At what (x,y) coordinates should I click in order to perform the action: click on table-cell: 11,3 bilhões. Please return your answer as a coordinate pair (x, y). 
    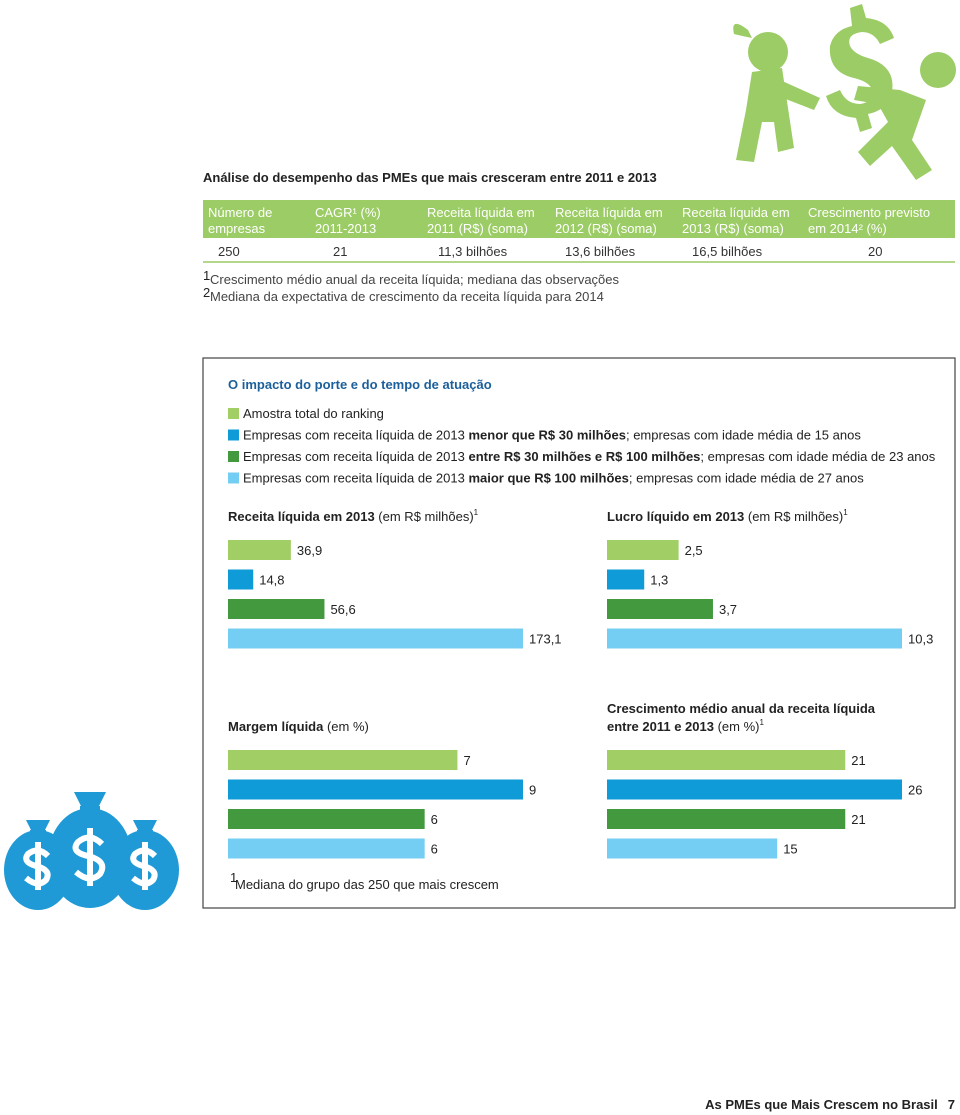
    Looking at the image, I should click on (473, 251).